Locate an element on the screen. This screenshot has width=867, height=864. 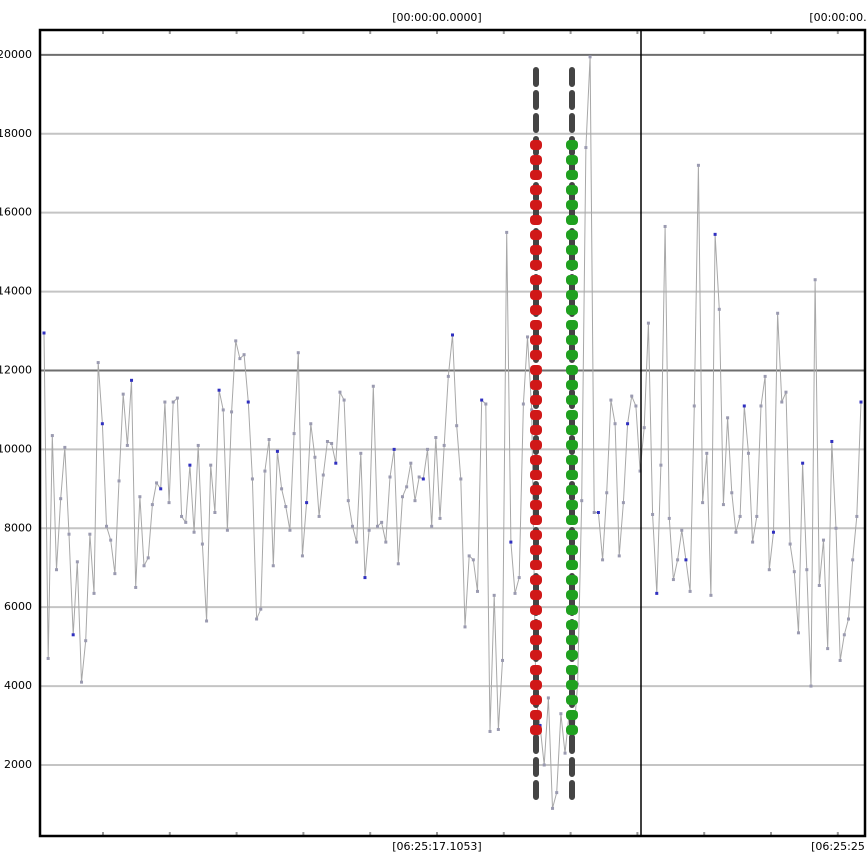
y-tick-label: 14000 is located at coordinates (16, 291).